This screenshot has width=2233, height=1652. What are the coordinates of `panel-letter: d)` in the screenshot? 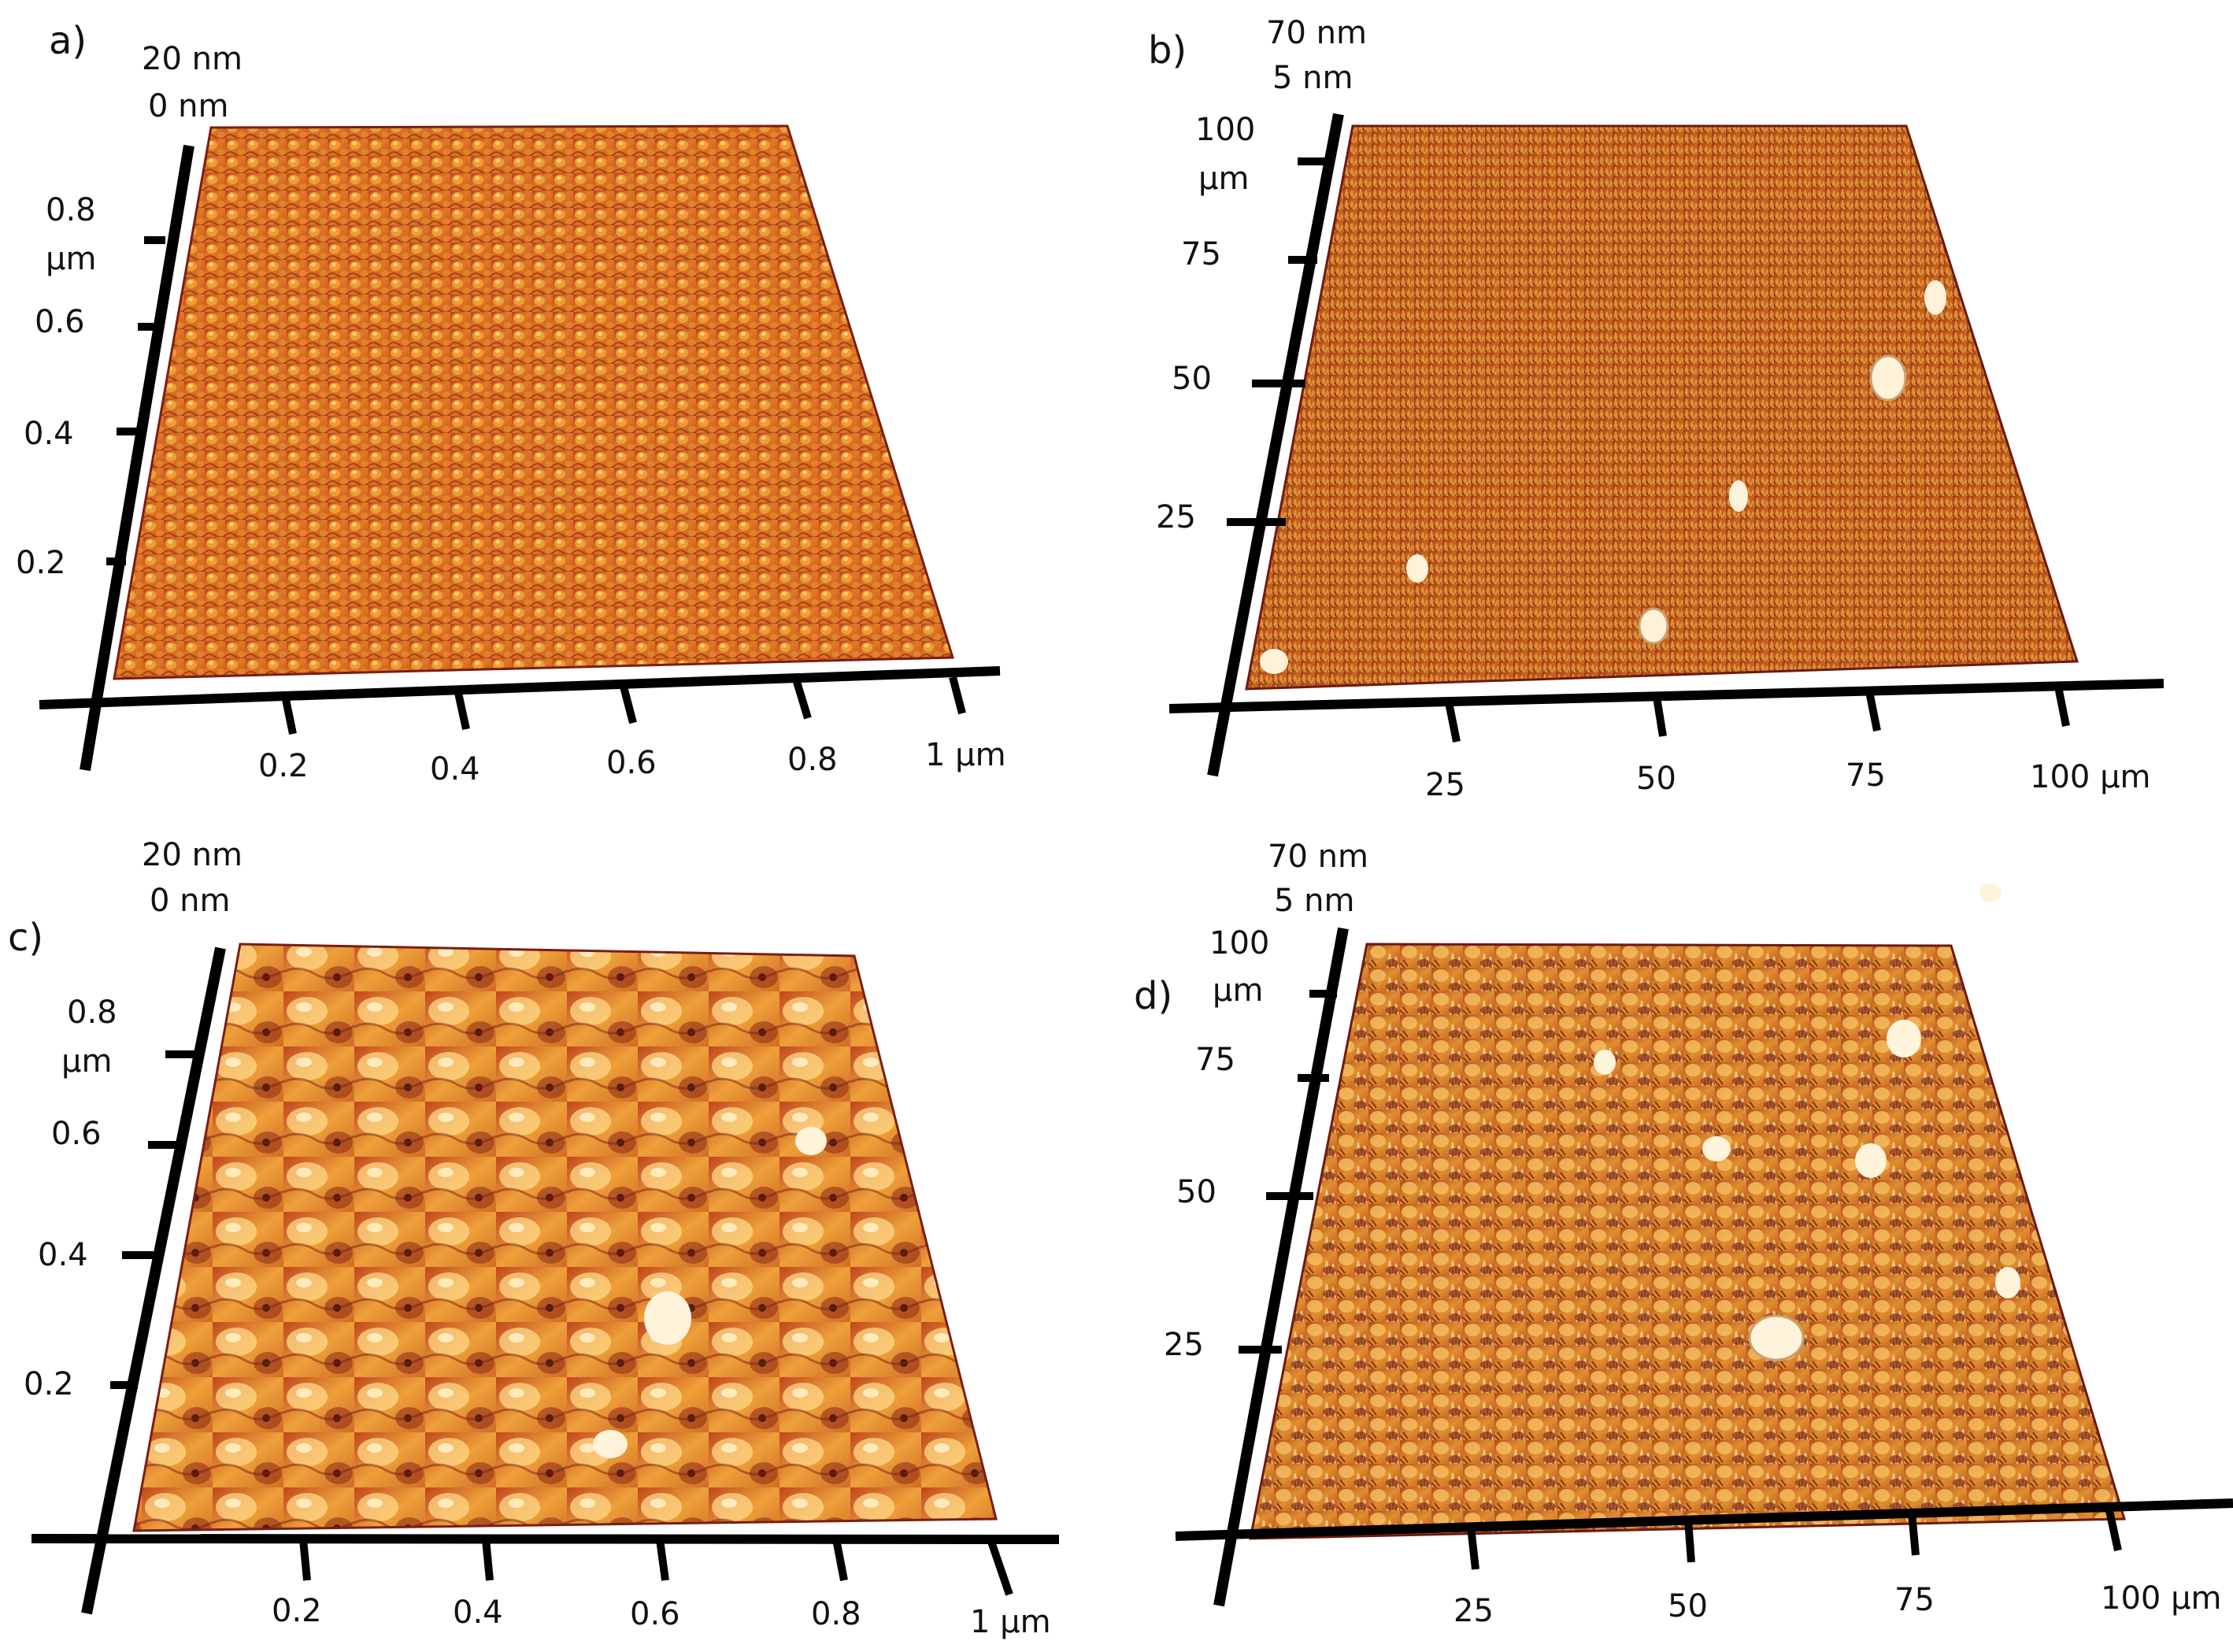 It's located at (1153, 996).